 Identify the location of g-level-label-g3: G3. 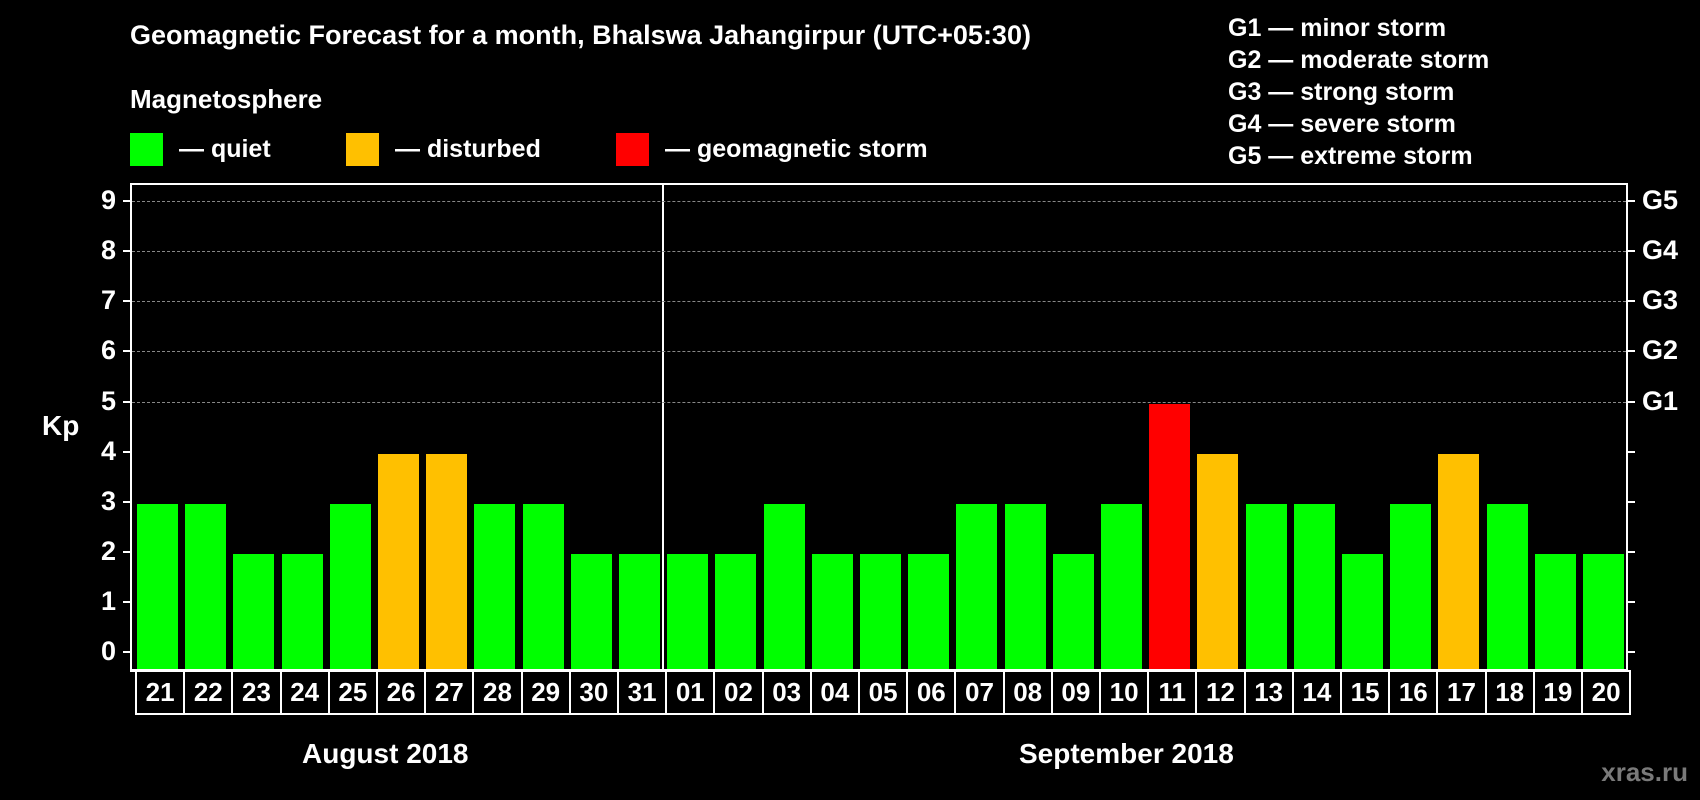
(1660, 300).